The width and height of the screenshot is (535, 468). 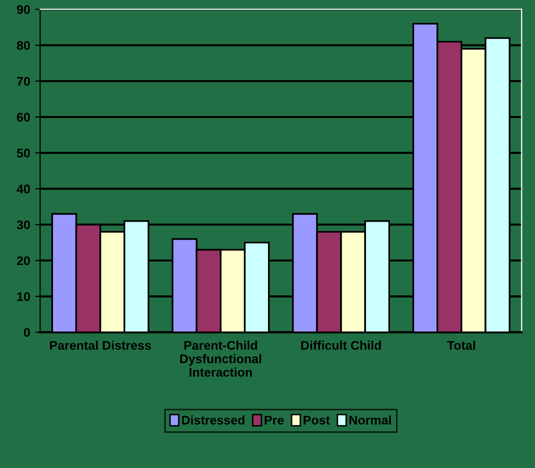 I want to click on y-tick-label: 90, so click(x=23, y=9).